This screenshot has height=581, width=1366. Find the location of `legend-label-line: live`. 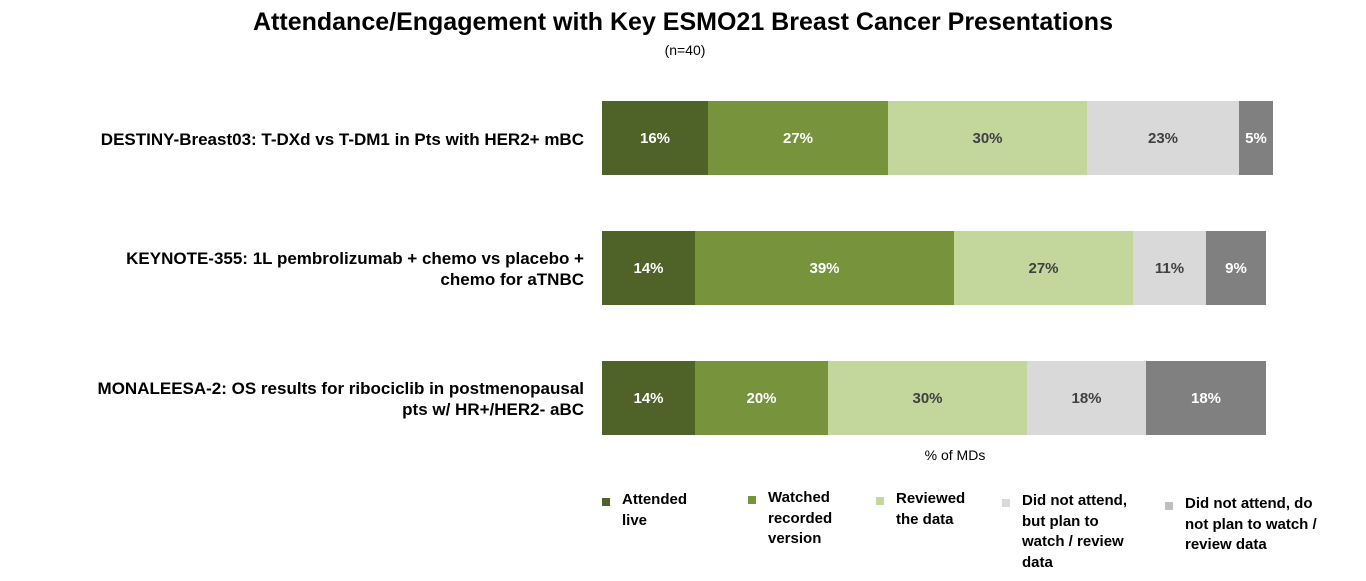

legend-label-line: live is located at coordinates (635, 520).